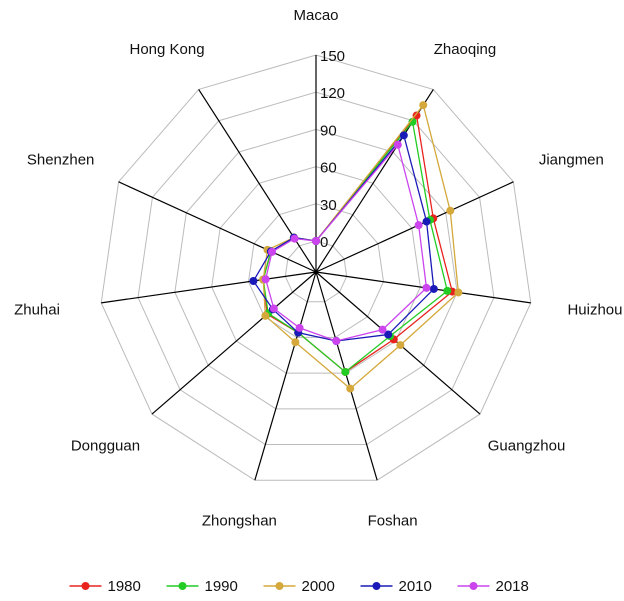  What do you see at coordinates (328, 205) in the screenshot?
I see `r-tick-label: 30` at bounding box center [328, 205].